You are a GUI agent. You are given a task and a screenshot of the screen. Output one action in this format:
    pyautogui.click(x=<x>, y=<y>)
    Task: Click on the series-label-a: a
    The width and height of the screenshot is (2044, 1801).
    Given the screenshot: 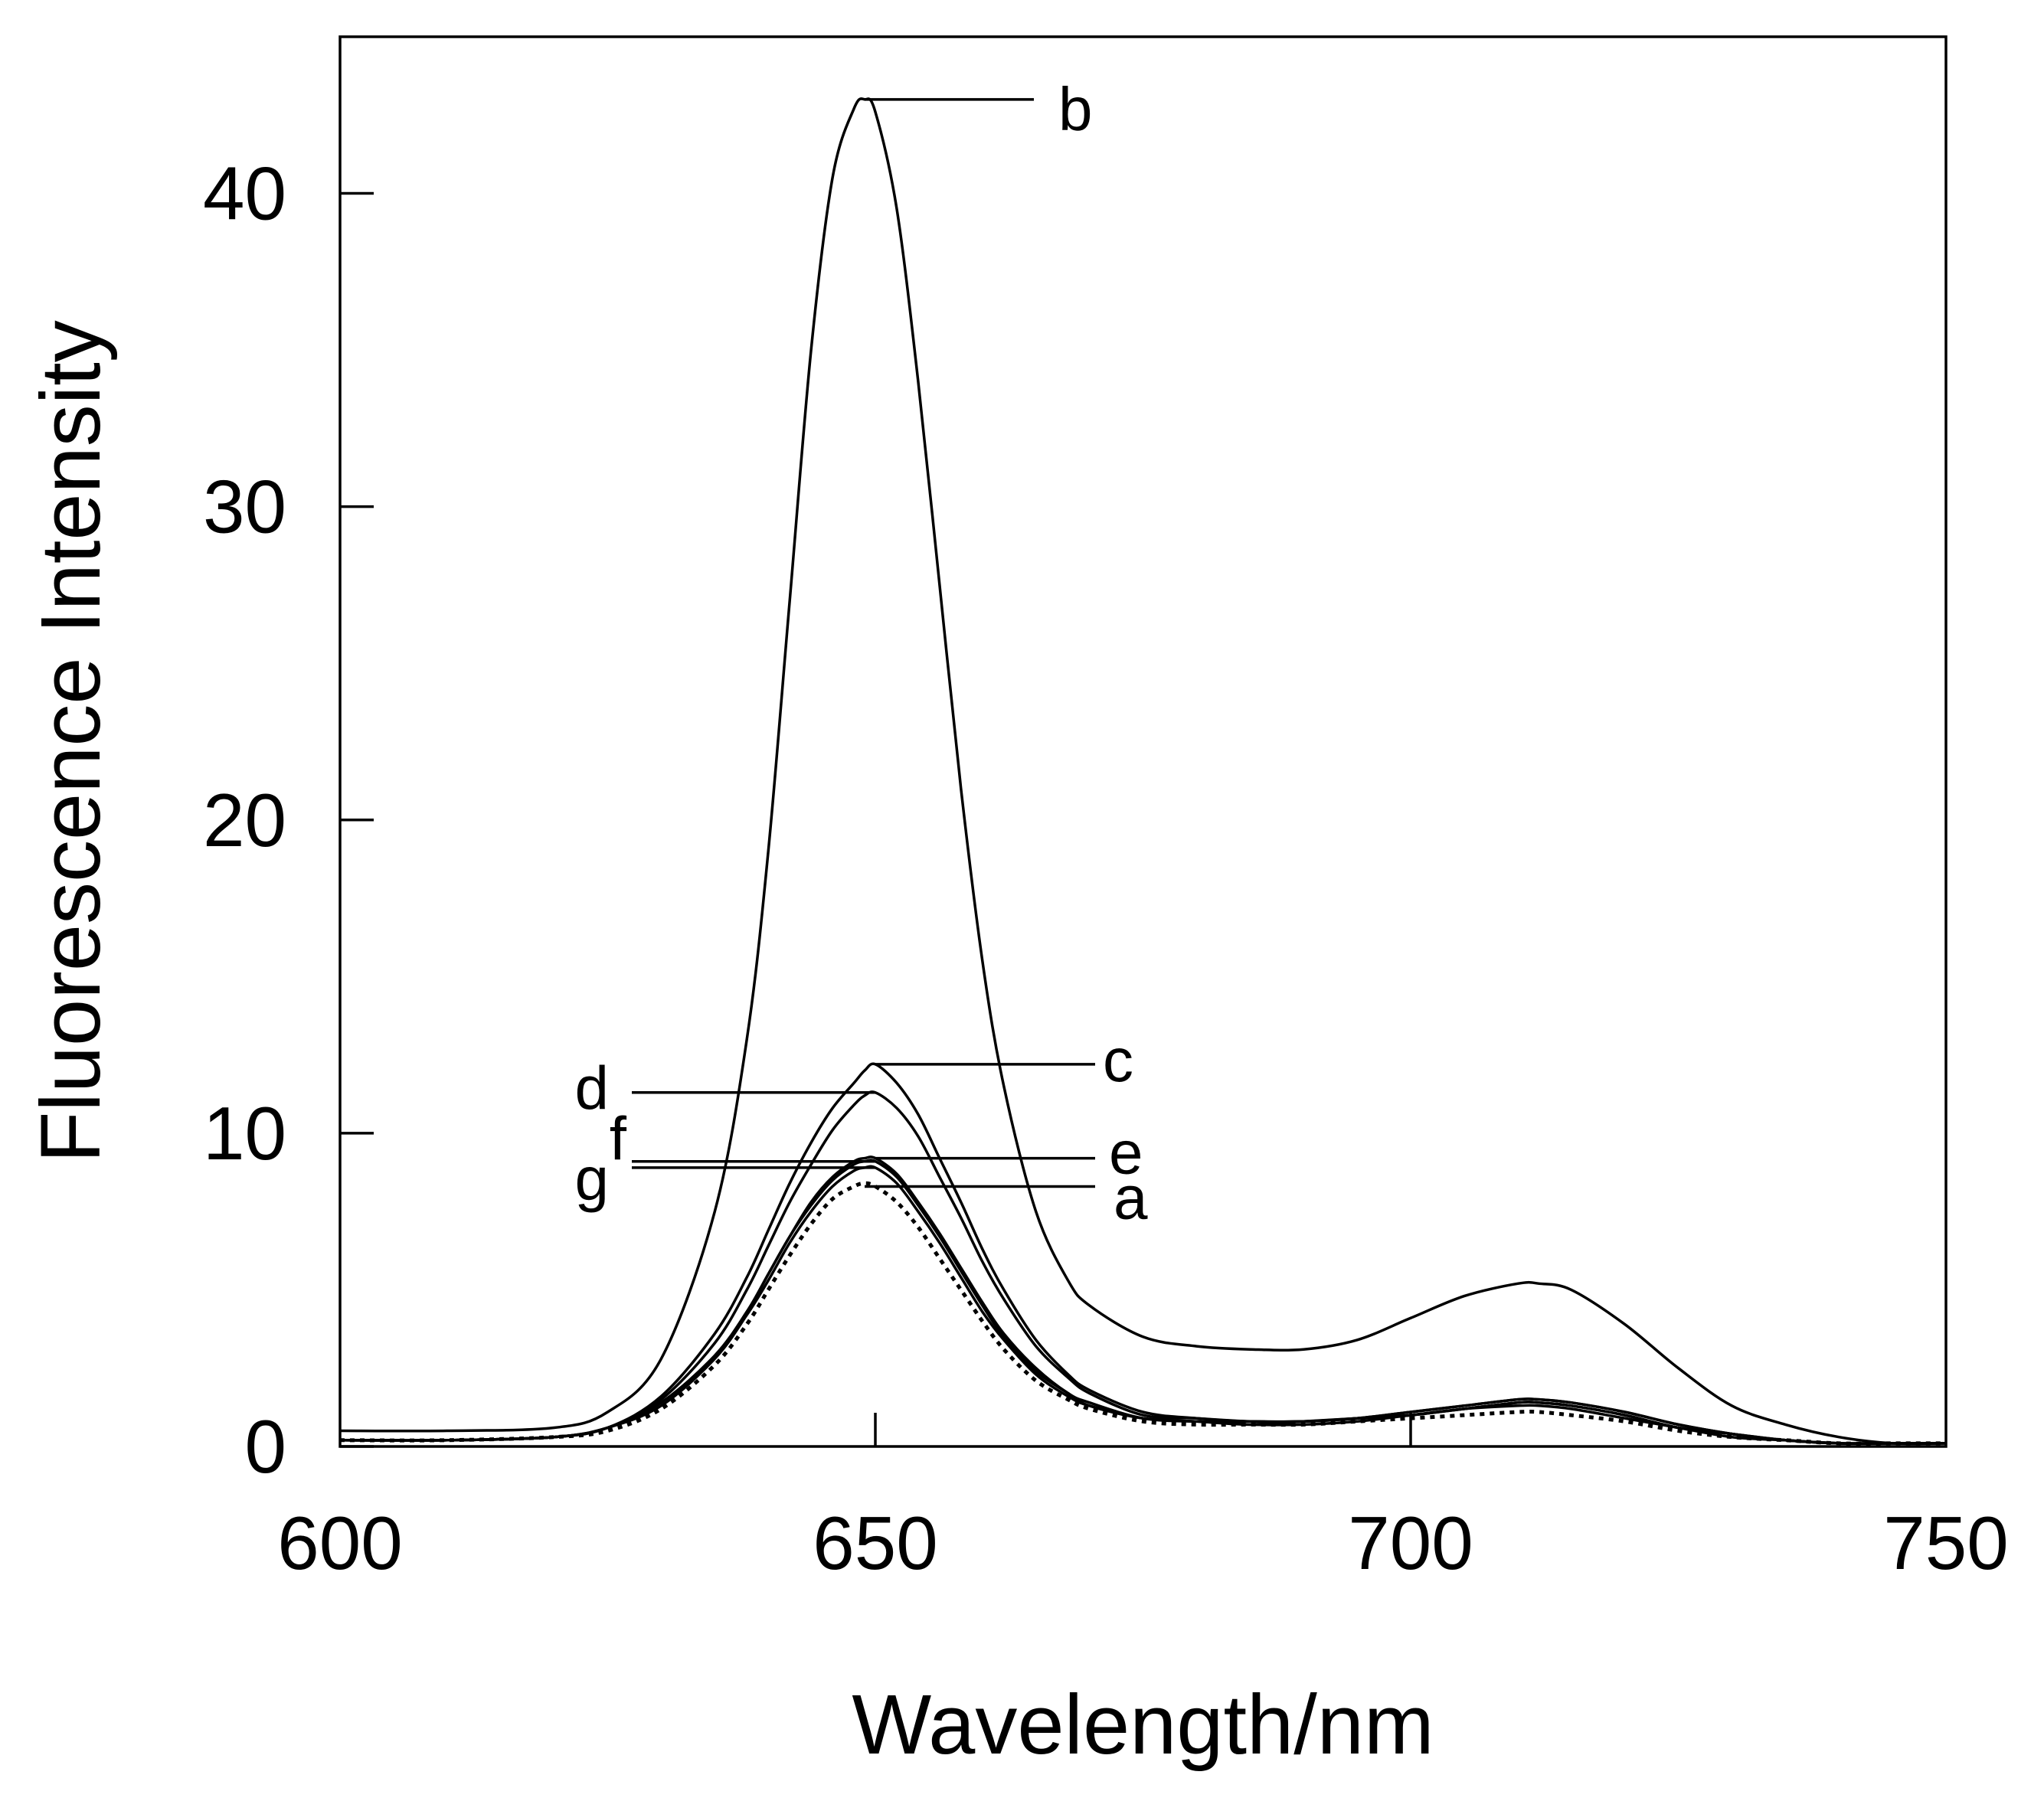 What is the action you would take?
    pyautogui.click(x=1131, y=1197)
    